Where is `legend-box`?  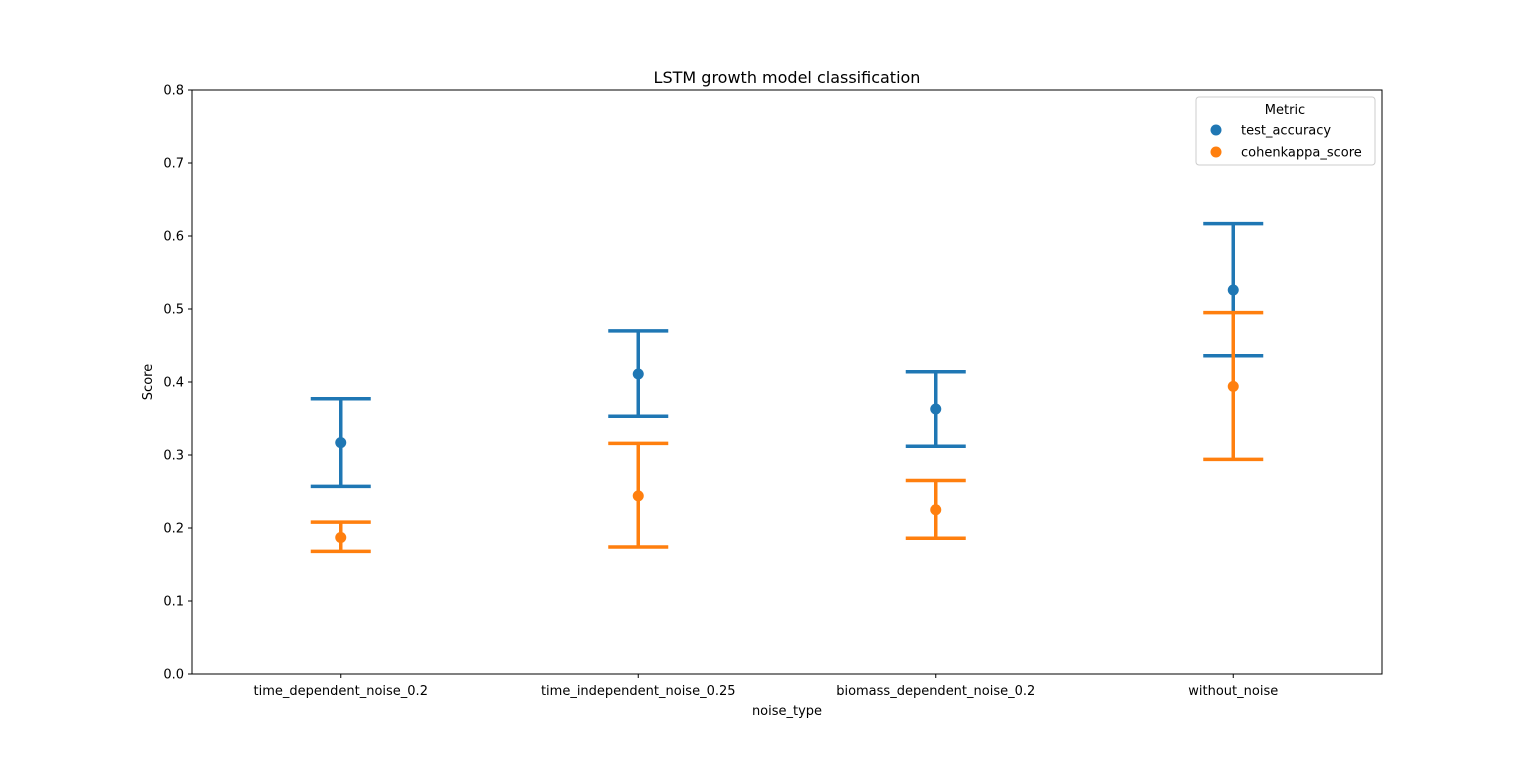
legend-box is located at coordinates (1285, 131).